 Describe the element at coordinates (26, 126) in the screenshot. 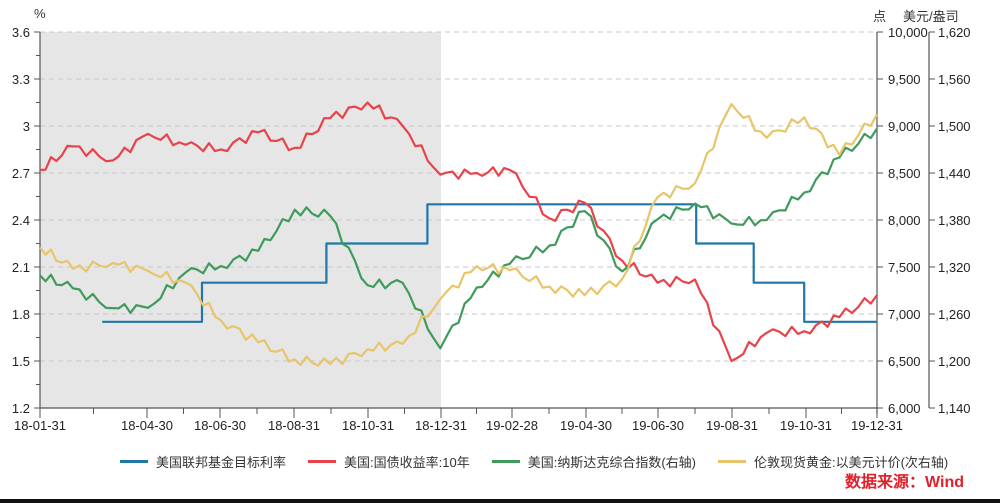

I see `svg-text: 3` at that location.